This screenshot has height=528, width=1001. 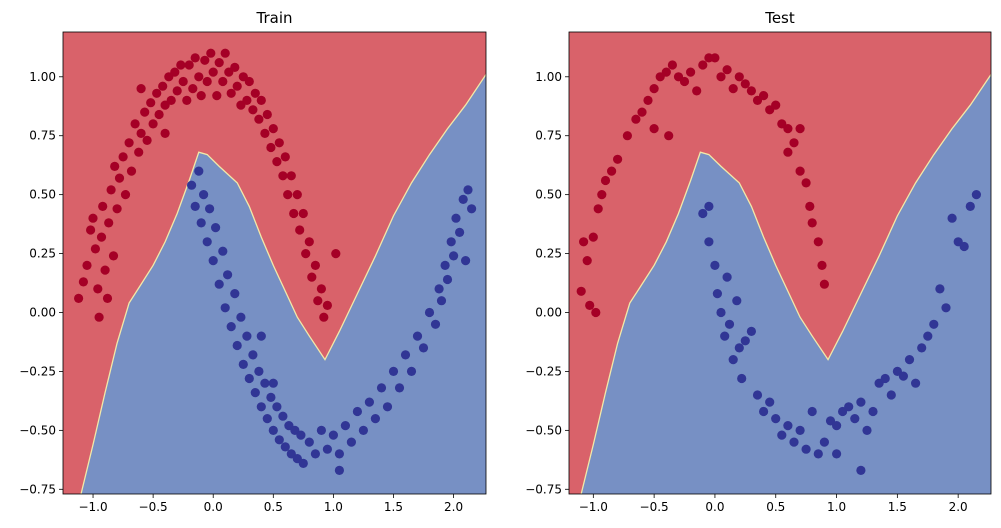 I want to click on x-tick-label: 0.5, so click(x=273, y=507).